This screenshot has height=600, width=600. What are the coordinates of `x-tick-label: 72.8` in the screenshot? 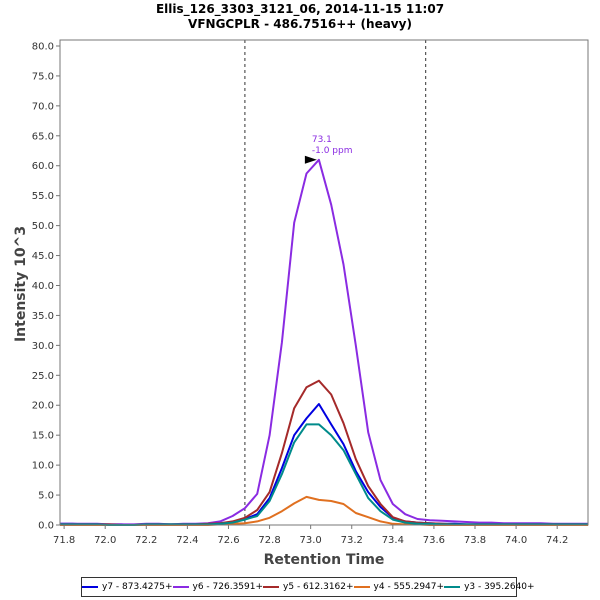 It's located at (269, 540).